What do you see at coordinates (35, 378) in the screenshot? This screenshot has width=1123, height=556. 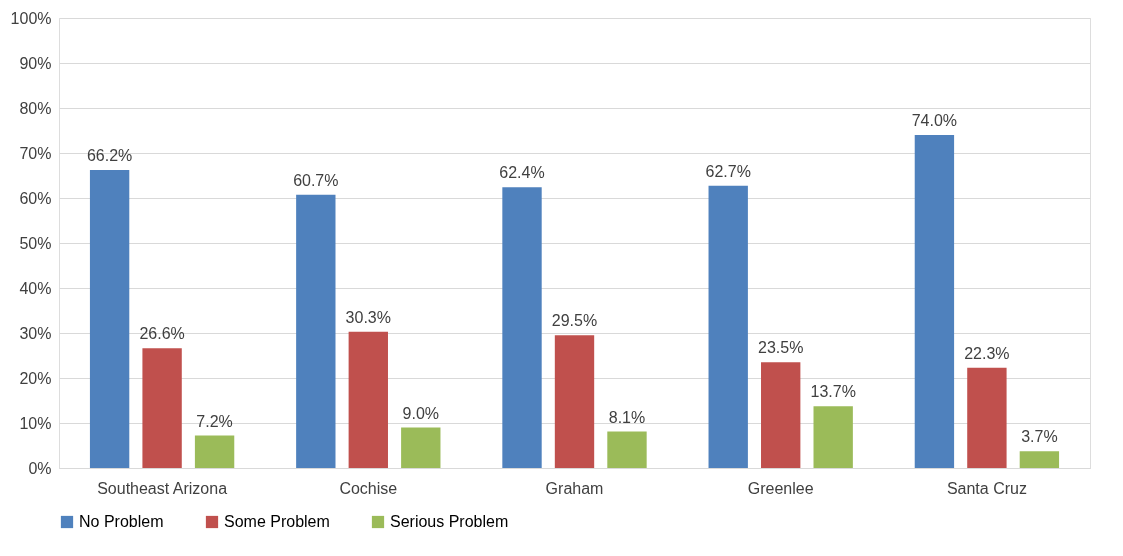 I see `y-tick-label: 20%` at bounding box center [35, 378].